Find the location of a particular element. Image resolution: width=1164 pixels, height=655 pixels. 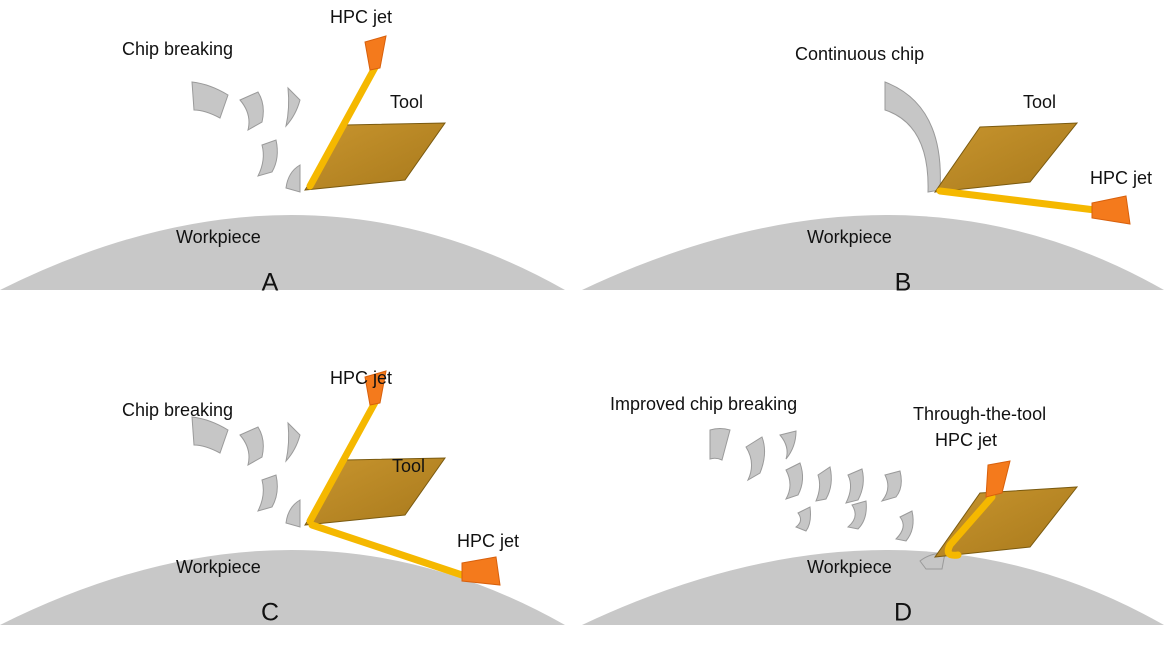

panel-letter: A is located at coordinates (270, 283).